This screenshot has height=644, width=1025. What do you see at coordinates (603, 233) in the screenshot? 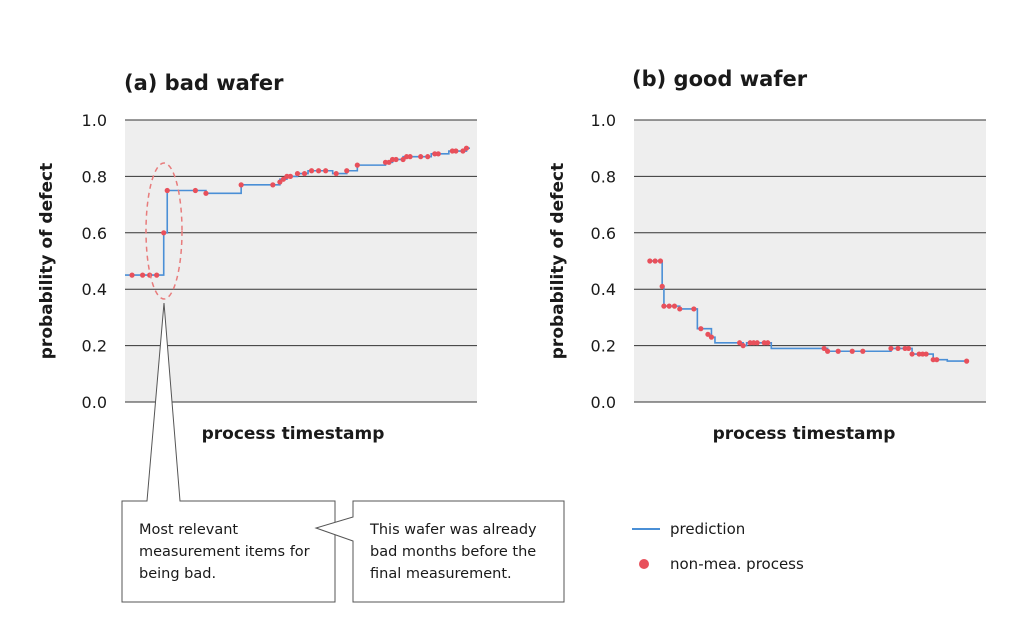
I see `y-tick-label-good-wafer-2: 0.6` at bounding box center [603, 233].